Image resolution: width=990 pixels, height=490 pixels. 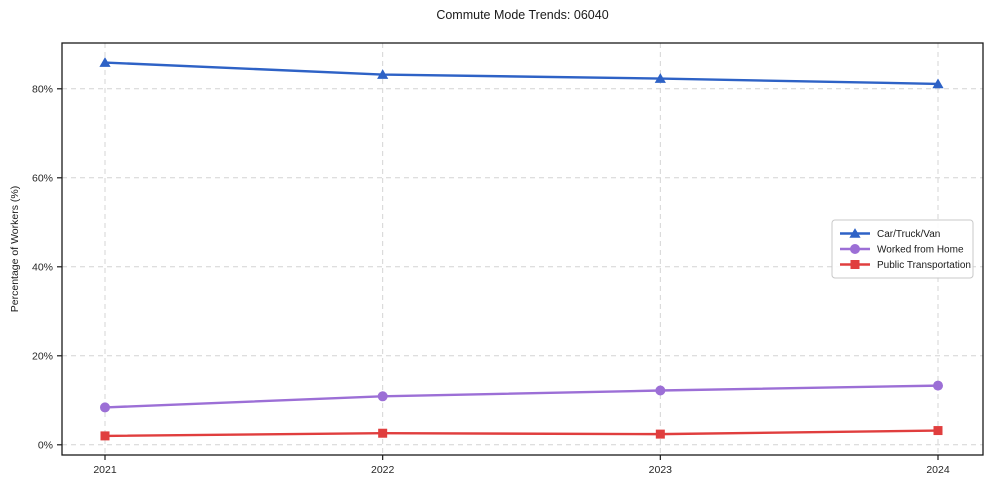 I want to click on legend-item: Car/Truck/Van, so click(x=890, y=234).